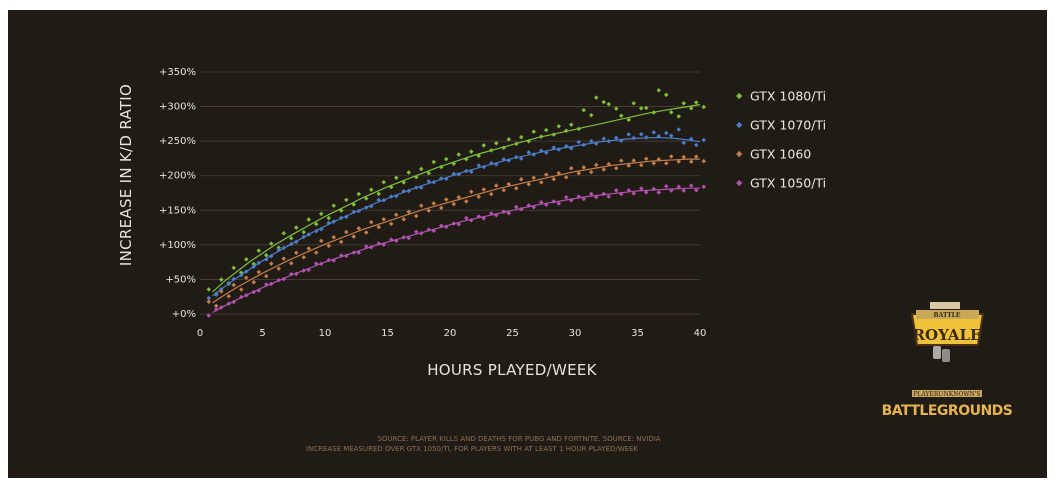 The width and height of the screenshot is (1055, 485). I want to click on pubg-main-text: BATTLEGROUNDS, so click(947, 411).